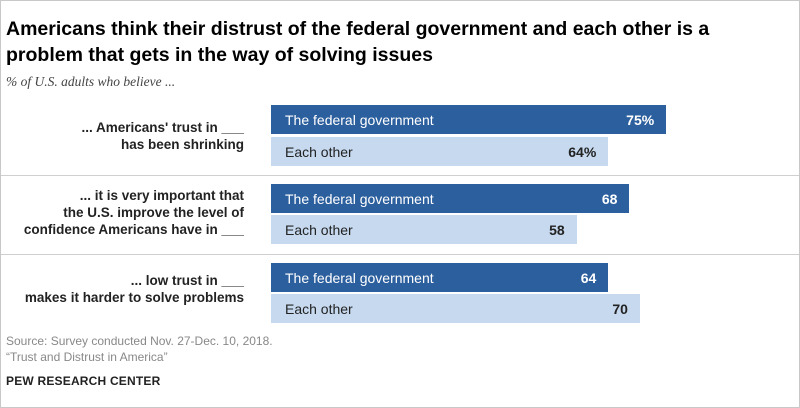 This screenshot has width=800, height=408. What do you see at coordinates (450, 198) in the screenshot?
I see `bar-federal-improve-confidence: The federal government 68` at bounding box center [450, 198].